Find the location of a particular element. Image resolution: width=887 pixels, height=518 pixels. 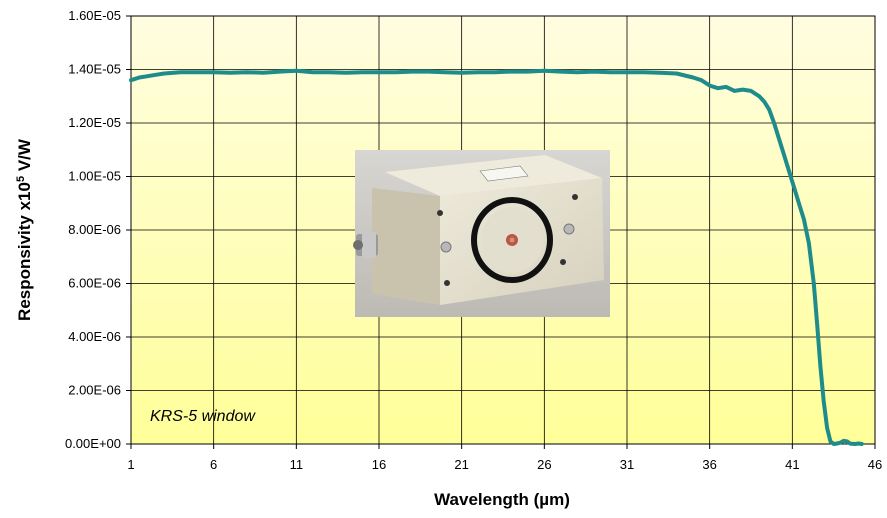

x-tick-label-5: 26 is located at coordinates (544, 464).